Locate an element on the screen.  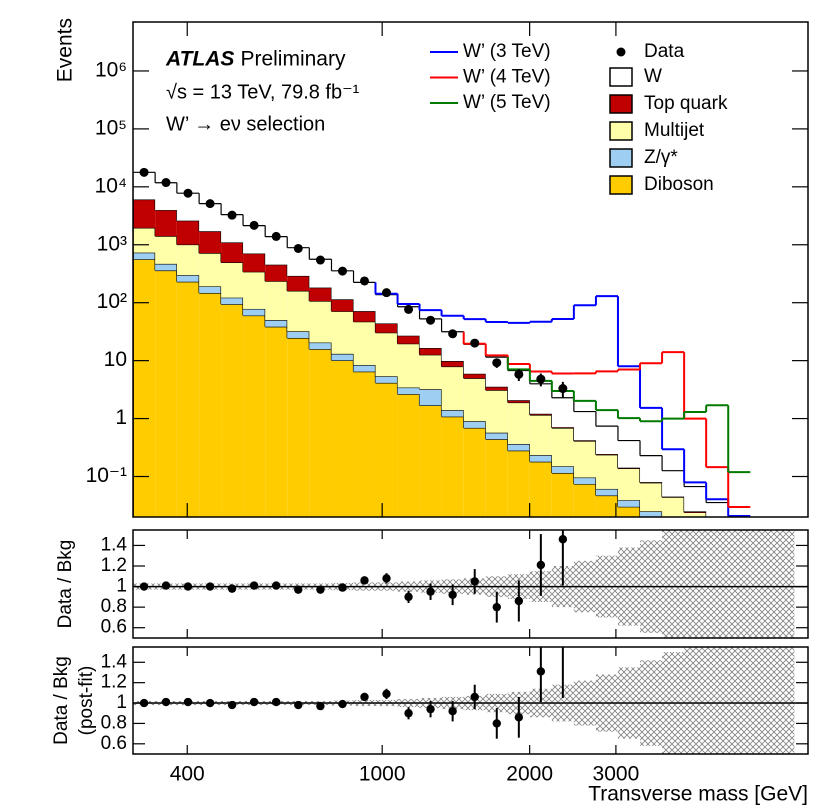
status-label: Preliminary is located at coordinates (293, 59).